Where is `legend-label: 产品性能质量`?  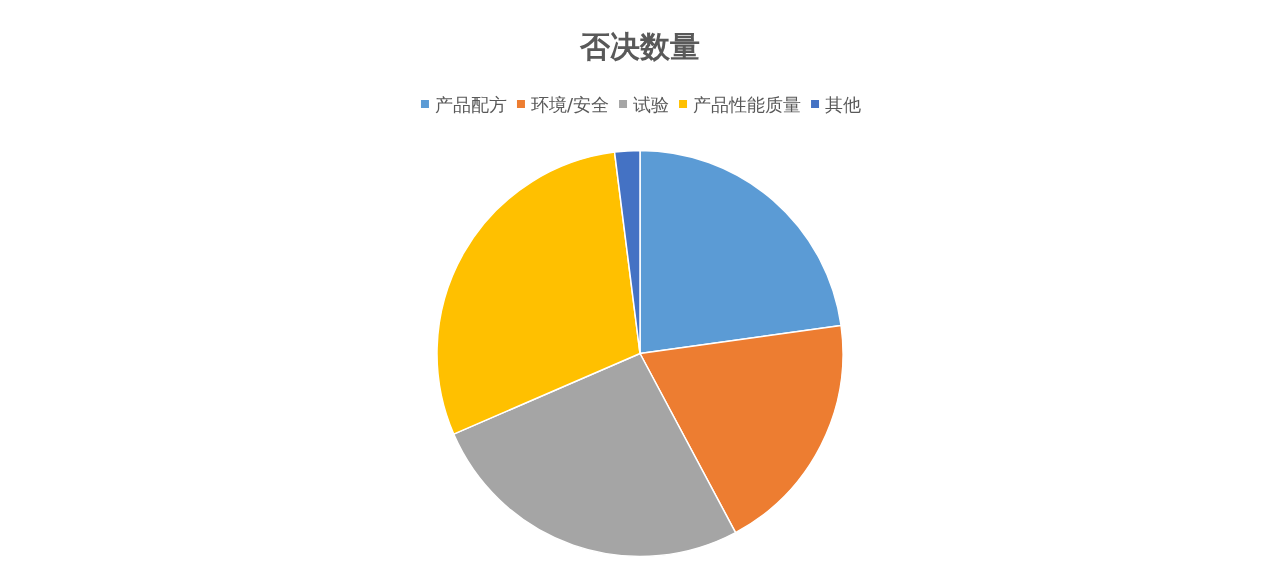 legend-label: 产品性能质量 is located at coordinates (747, 104).